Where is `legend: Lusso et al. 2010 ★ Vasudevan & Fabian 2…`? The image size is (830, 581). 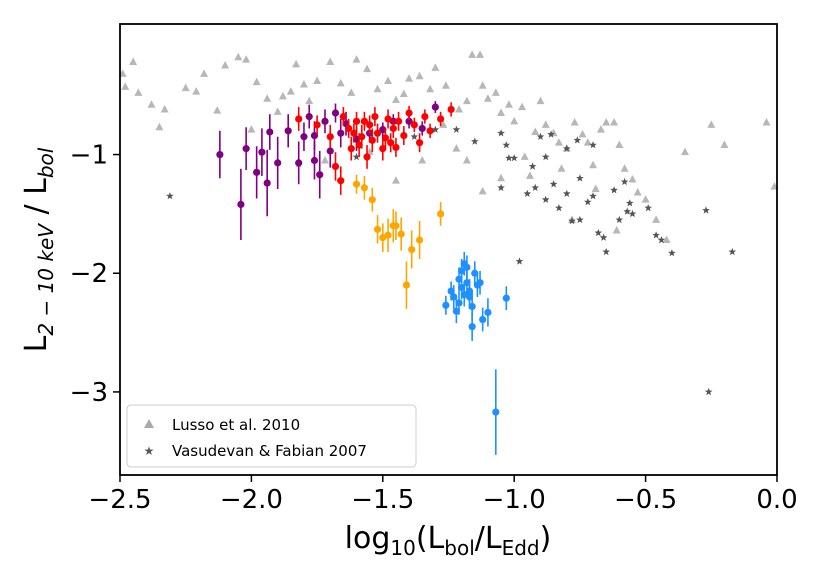
legend: Lusso et al. 2010 ★ Vasudevan & Fabian 2… is located at coordinates (271, 436).